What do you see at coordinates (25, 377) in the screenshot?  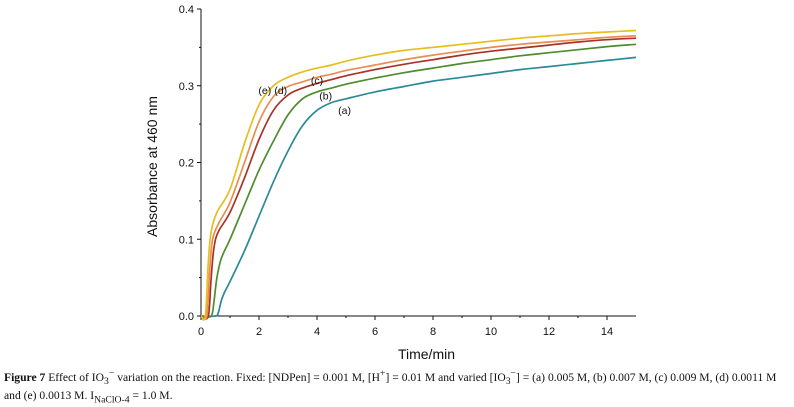 I see `figure-label: Figure 7` at bounding box center [25, 377].